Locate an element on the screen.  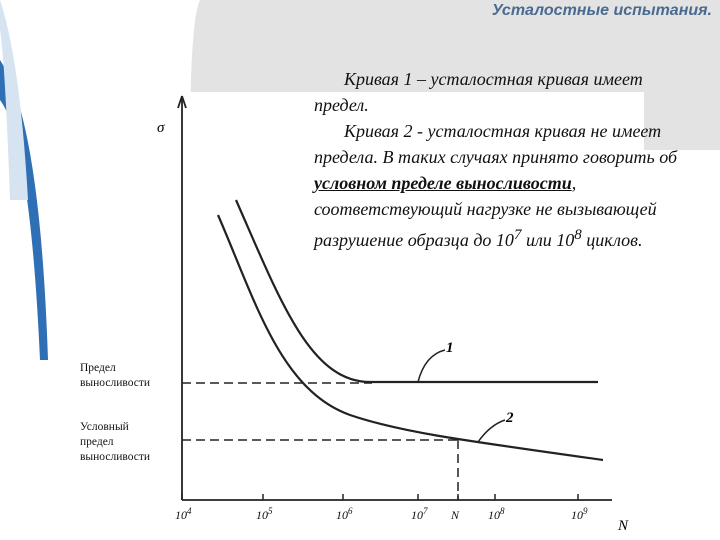
x-tick-label: 10⁵ is located at coordinates (264, 514).